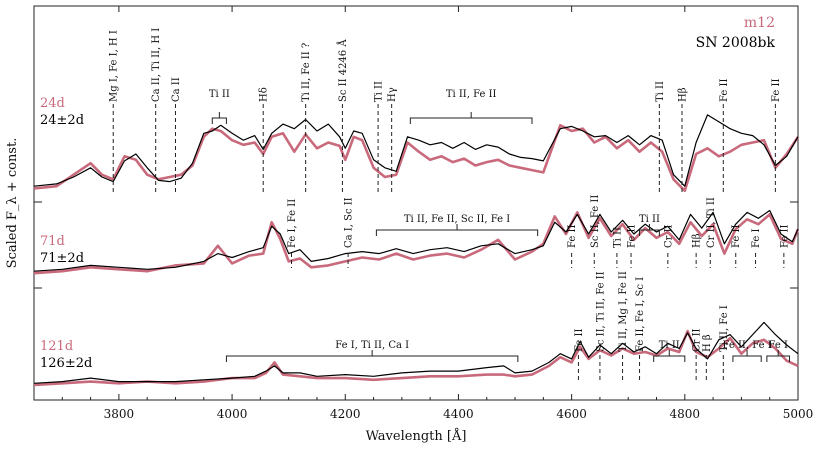  Describe the element at coordinates (711, 222) in the screenshot. I see `line-marker-label: Cr II, Ti II` at that location.